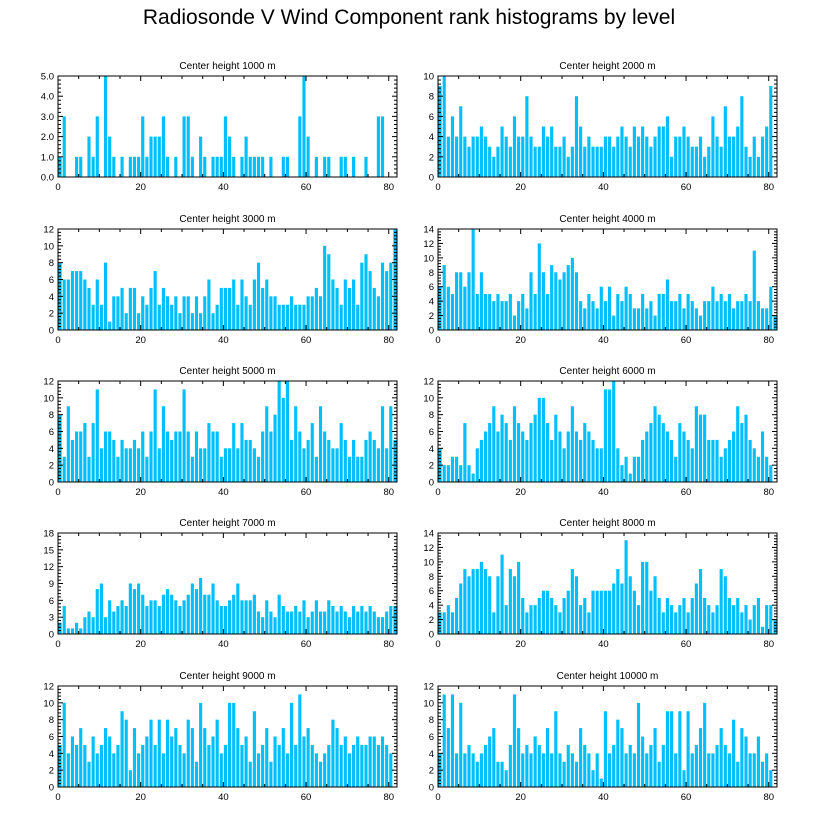 The height and width of the screenshot is (824, 818). What do you see at coordinates (428, 548) in the screenshot?
I see `y-tick-label: 12` at bounding box center [428, 548].